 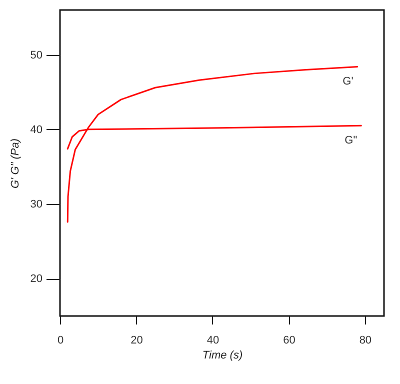 I want to click on x-tick-label: 20, so click(x=136, y=340).